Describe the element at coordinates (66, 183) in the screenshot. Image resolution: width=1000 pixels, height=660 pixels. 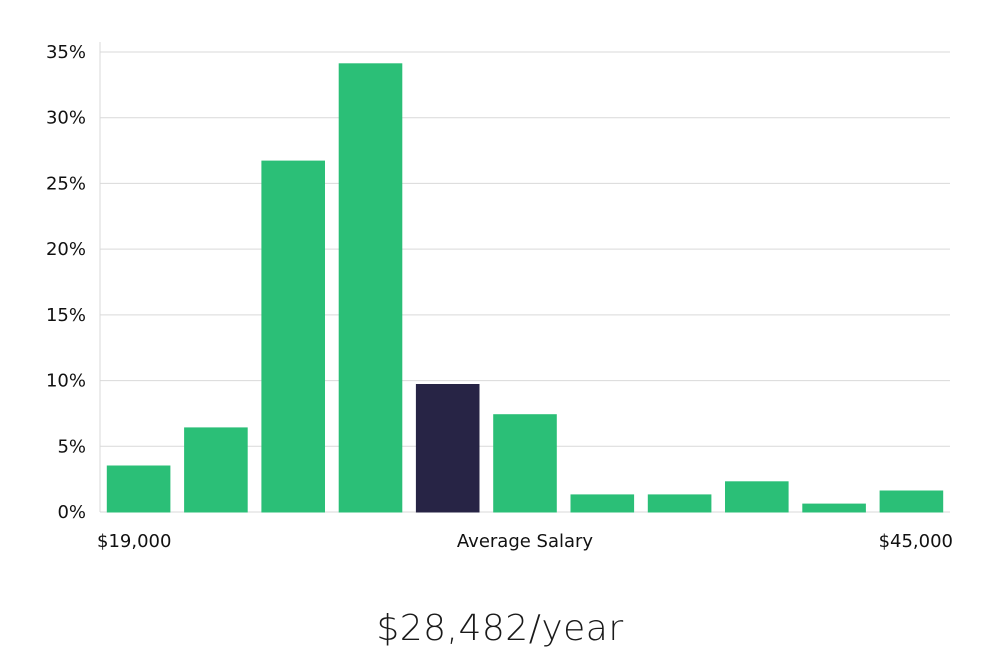
I see `y-tick-label: 25%` at that location.